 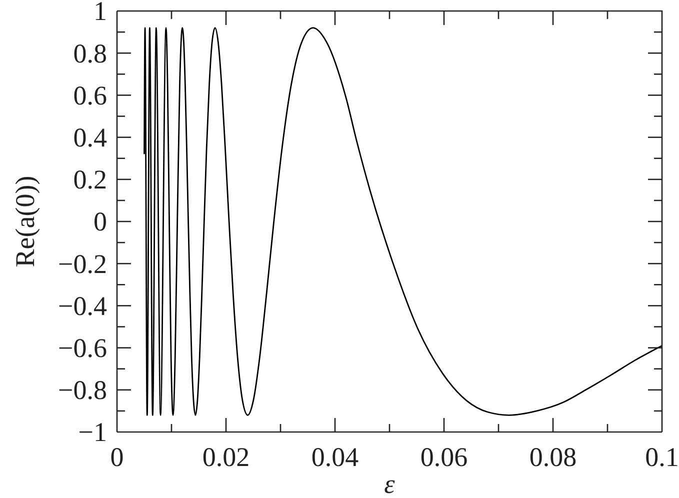 What do you see at coordinates (82, 390) in the screenshot?
I see `y-tick-label: −0.8` at bounding box center [82, 390].